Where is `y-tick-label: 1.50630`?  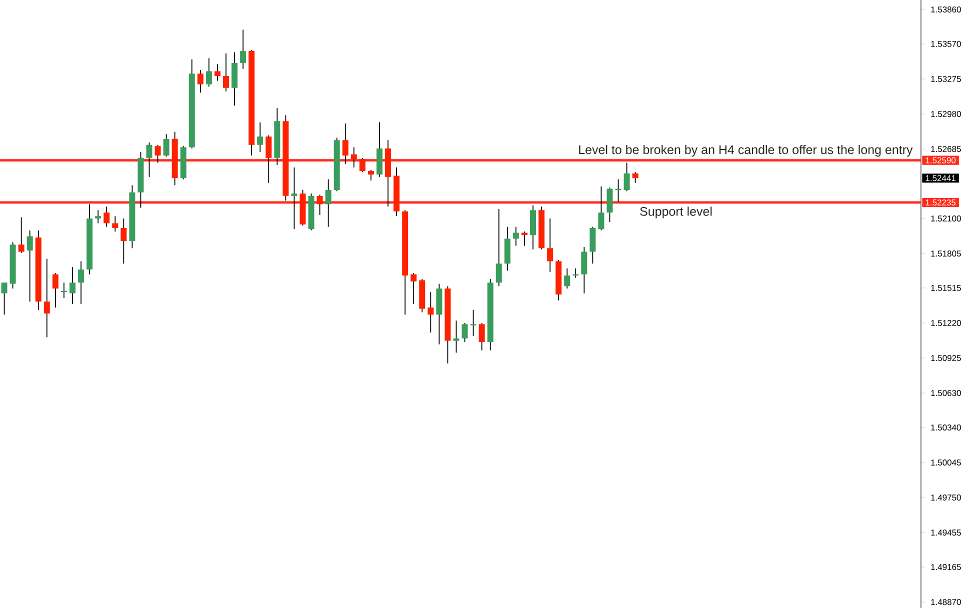
y-tick-label: 1.50630 is located at coordinates (946, 393).